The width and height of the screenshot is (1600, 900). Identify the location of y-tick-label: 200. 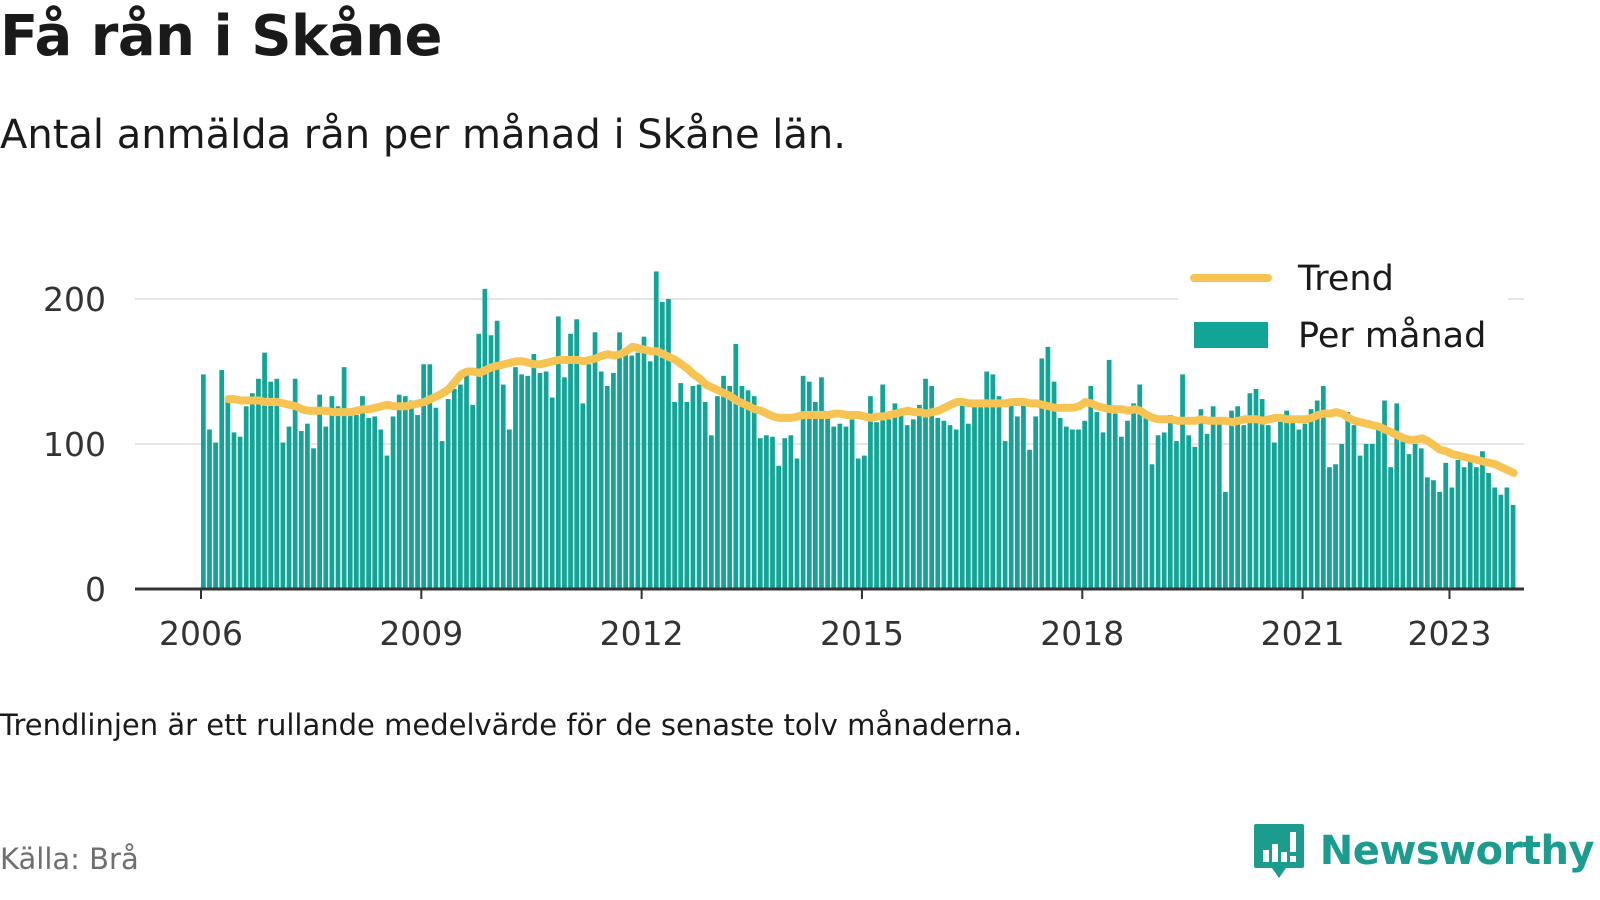
(74, 299).